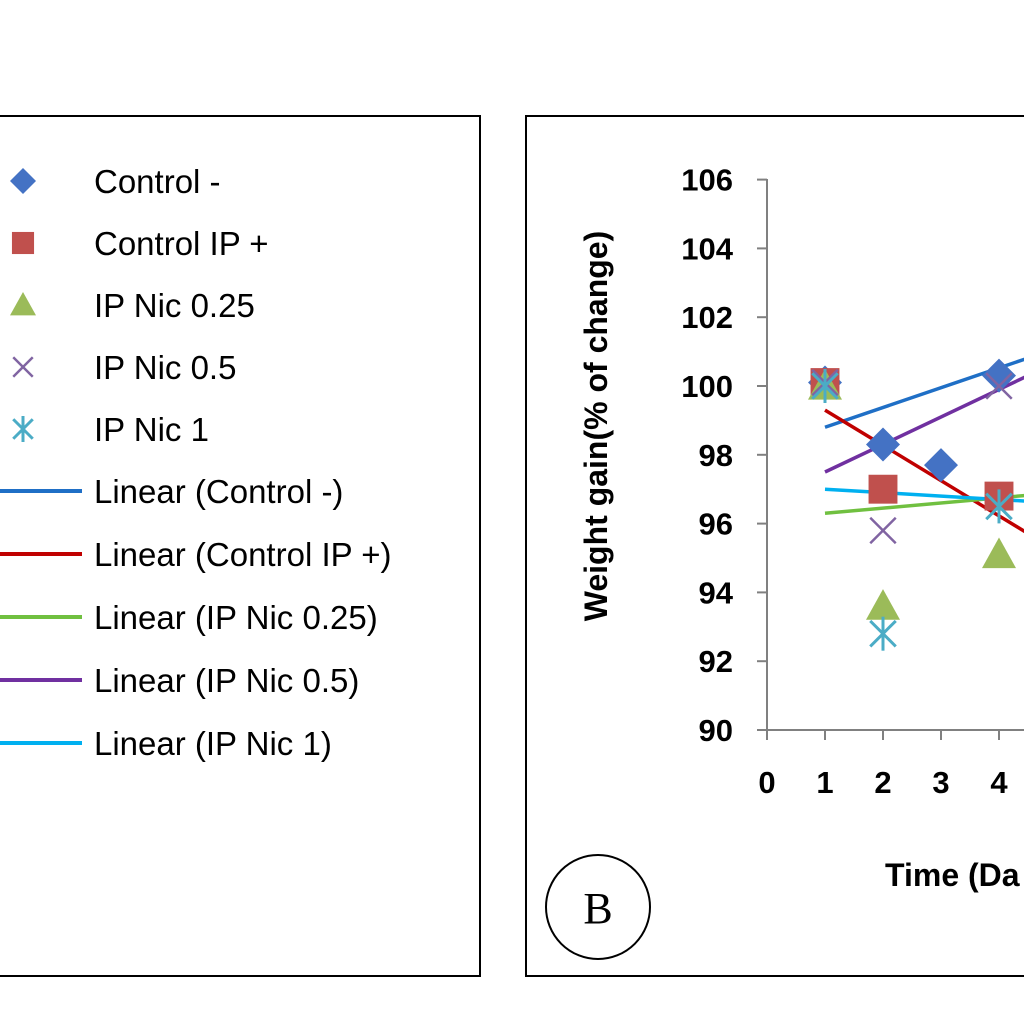  Describe the element at coordinates (181, 243) in the screenshot. I see `legend-label-control-ip: Control IP +` at that location.